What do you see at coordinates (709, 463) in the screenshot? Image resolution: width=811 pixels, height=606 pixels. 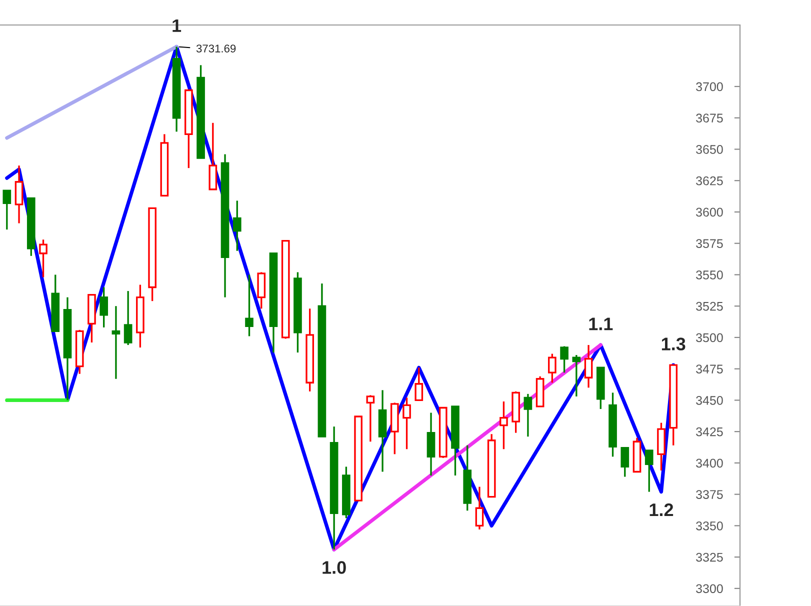 I see `y-tick-label: 3400` at bounding box center [709, 463].